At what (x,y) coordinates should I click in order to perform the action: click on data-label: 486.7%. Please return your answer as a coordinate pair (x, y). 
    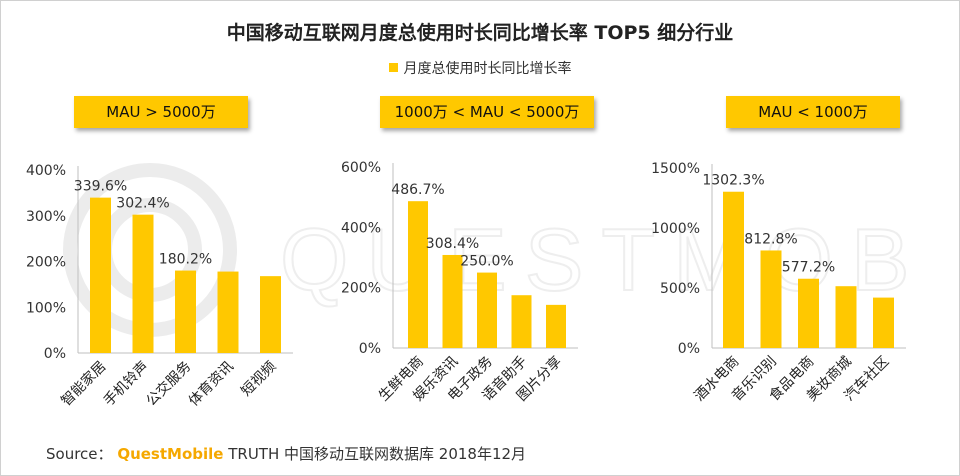
    Looking at the image, I should click on (417, 190).